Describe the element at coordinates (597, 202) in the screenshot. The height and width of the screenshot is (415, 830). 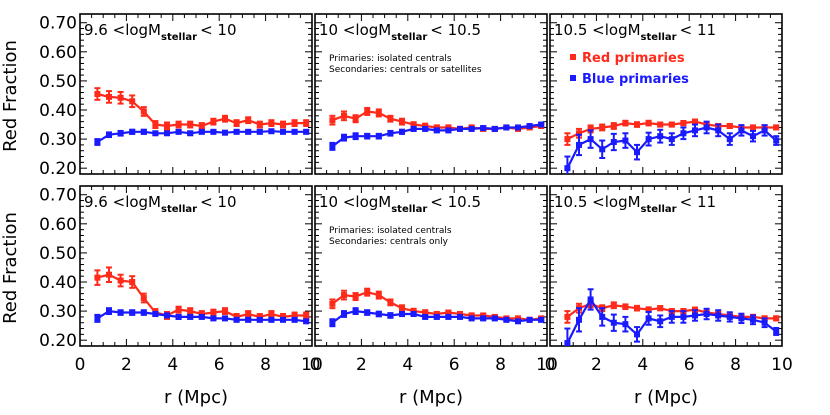
I see `panel-title-pre: 10.5 <logM` at that location.